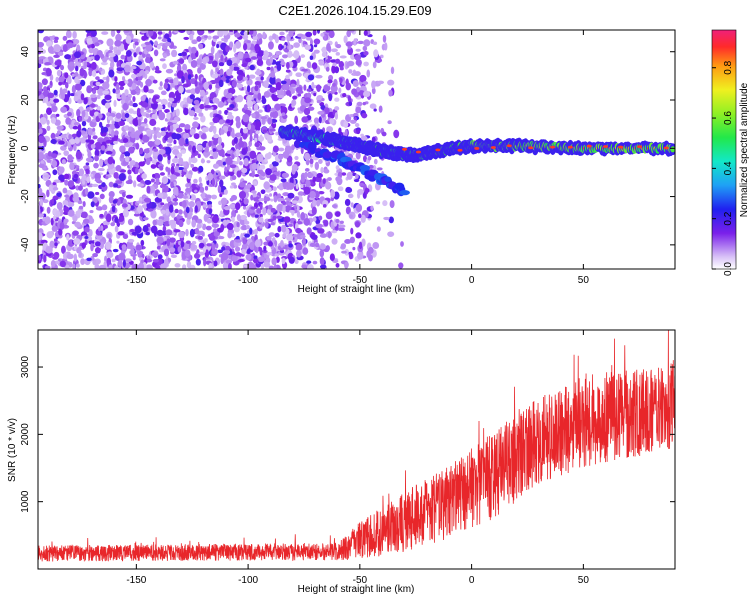 The image size is (750, 600). I want to click on bottom-x-tick-label: -100, so click(248, 580).